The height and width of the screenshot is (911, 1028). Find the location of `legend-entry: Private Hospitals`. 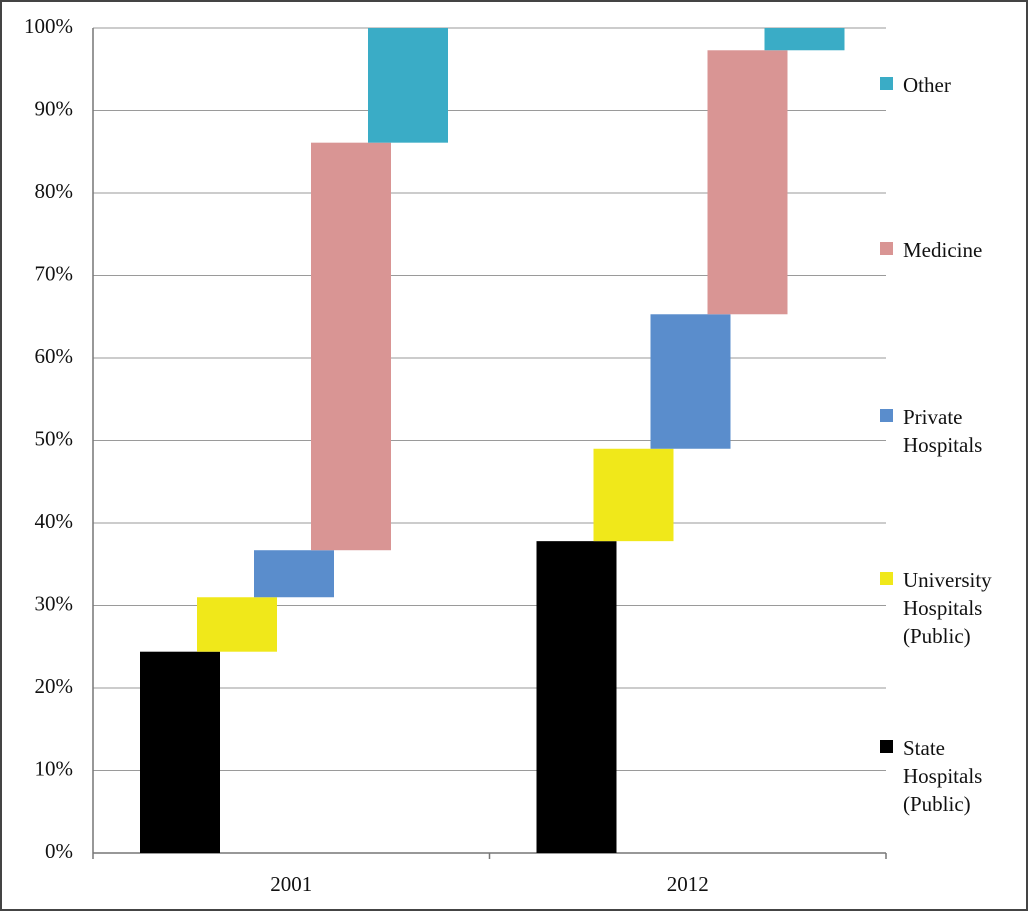

legend-entry: Private Hospitals is located at coordinates (950, 431).